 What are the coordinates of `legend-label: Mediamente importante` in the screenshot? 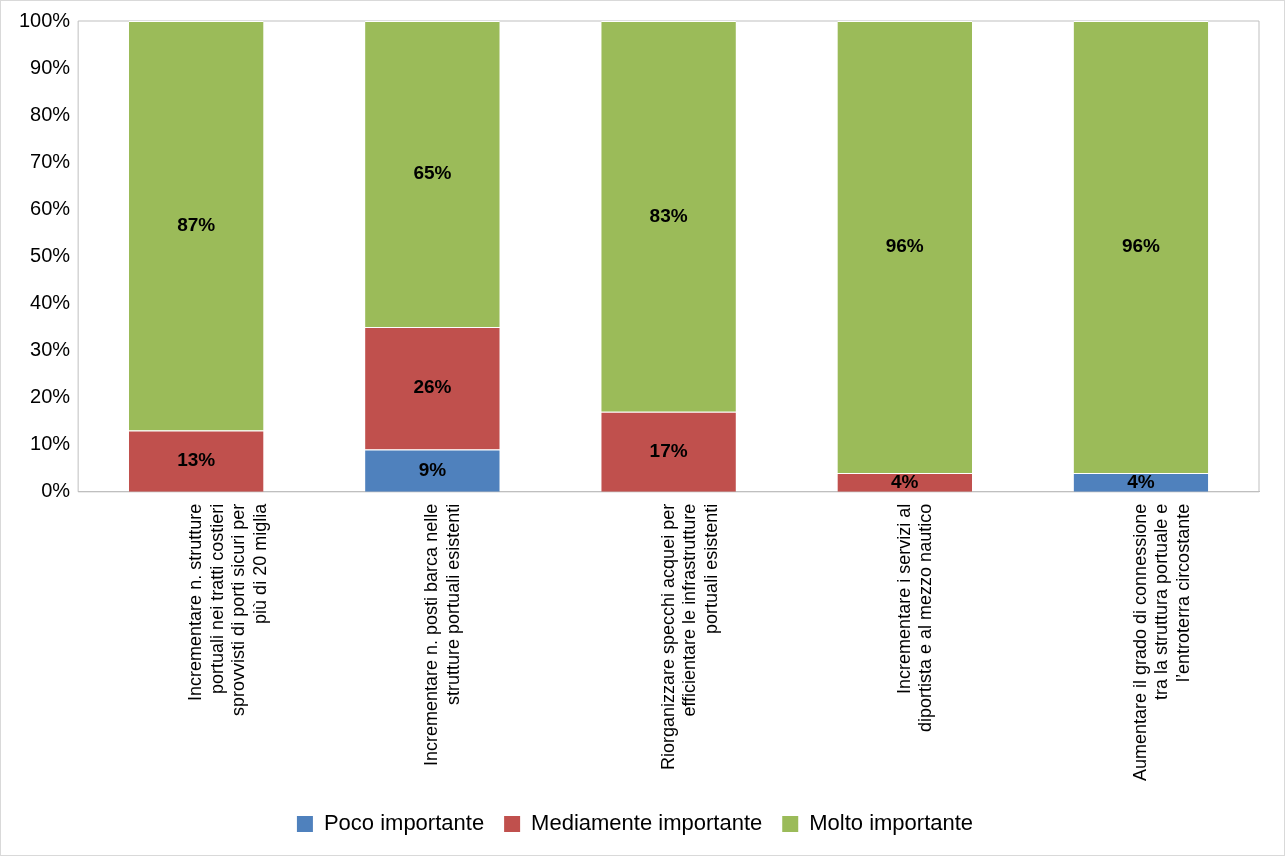 It's located at (647, 823).